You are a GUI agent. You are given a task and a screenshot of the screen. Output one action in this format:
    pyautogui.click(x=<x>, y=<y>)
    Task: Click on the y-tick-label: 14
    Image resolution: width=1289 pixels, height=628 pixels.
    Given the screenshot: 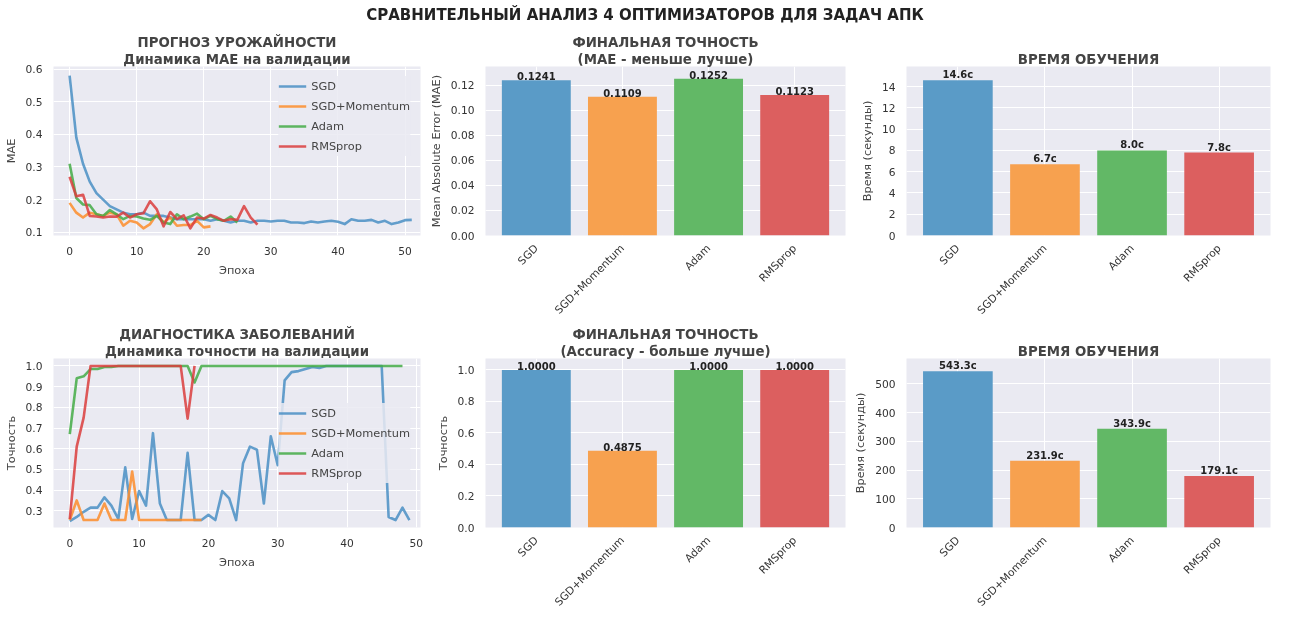 What is the action you would take?
    pyautogui.click(x=888, y=87)
    